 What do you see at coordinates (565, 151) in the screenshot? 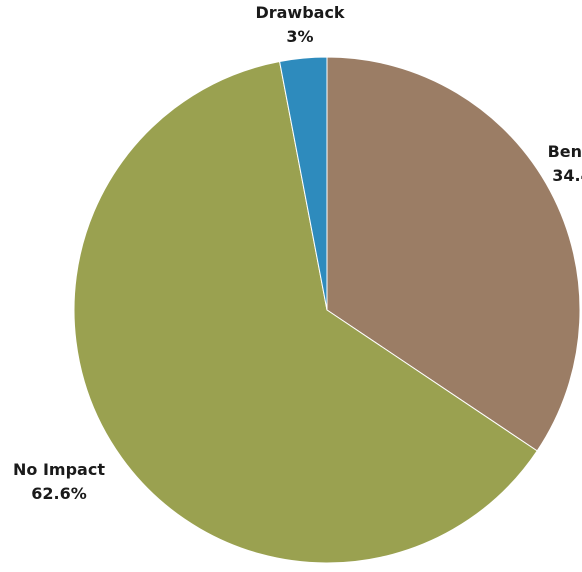
I see `label-benefit: Benefit` at bounding box center [565, 151].